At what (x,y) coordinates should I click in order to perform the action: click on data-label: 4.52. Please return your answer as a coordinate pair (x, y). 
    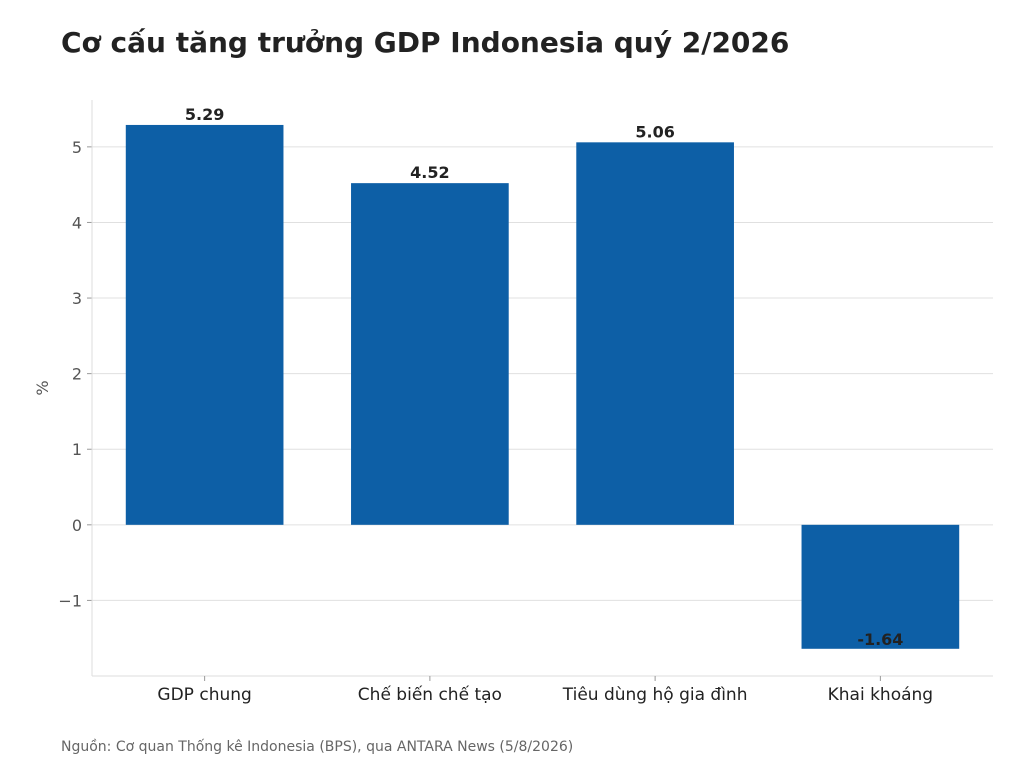
    Looking at the image, I should click on (429, 172).